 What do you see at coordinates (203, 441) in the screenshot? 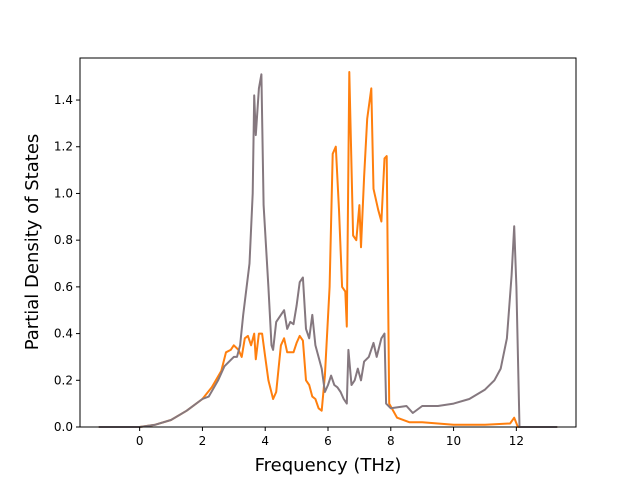
I see `x-tick-label: 2` at bounding box center [203, 441].